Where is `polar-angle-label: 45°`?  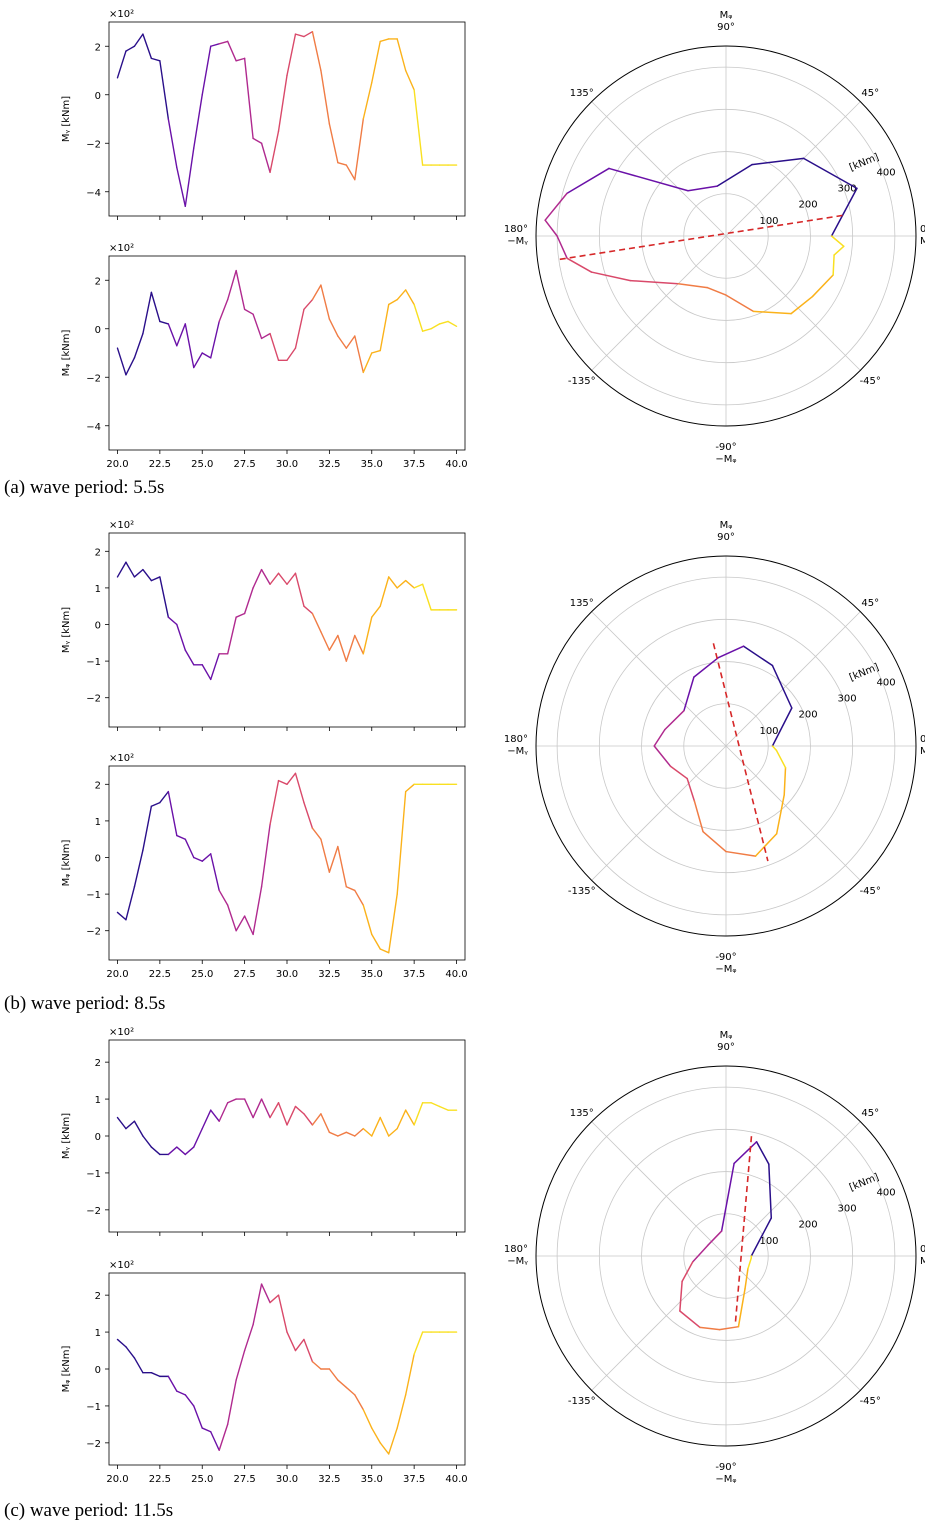
polar-angle-label: 45° is located at coordinates (870, 603).